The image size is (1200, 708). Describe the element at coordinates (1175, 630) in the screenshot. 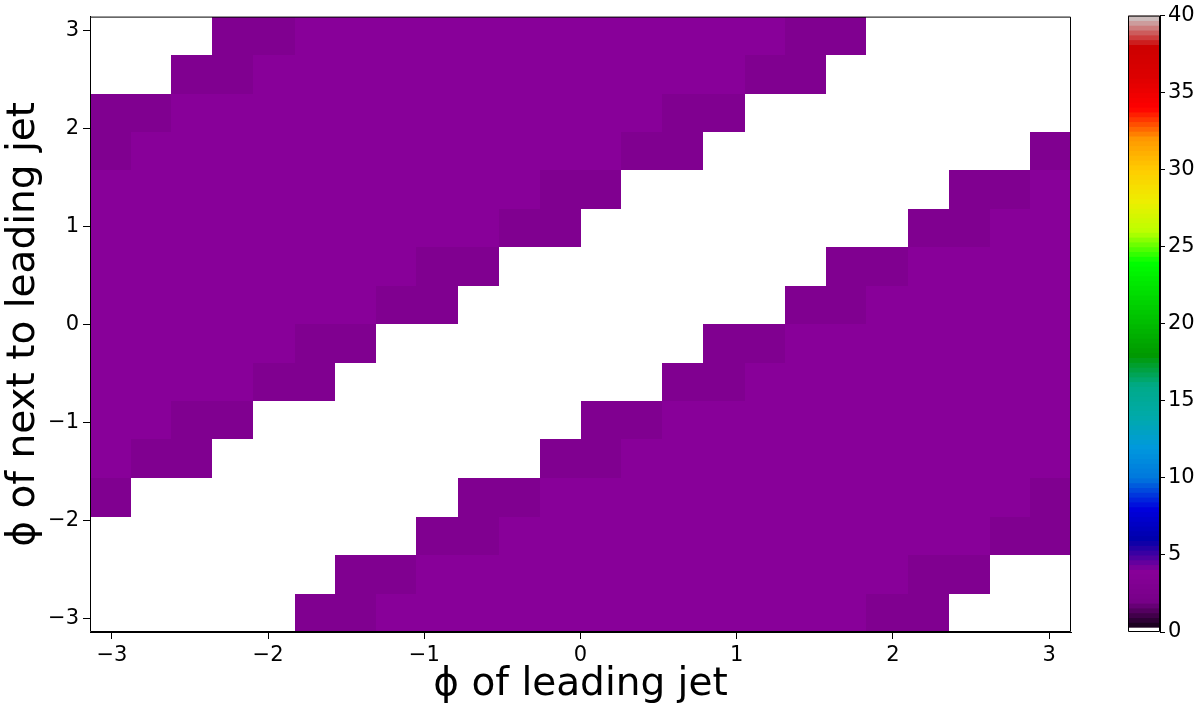

I see `color-bar-label: 0` at that location.